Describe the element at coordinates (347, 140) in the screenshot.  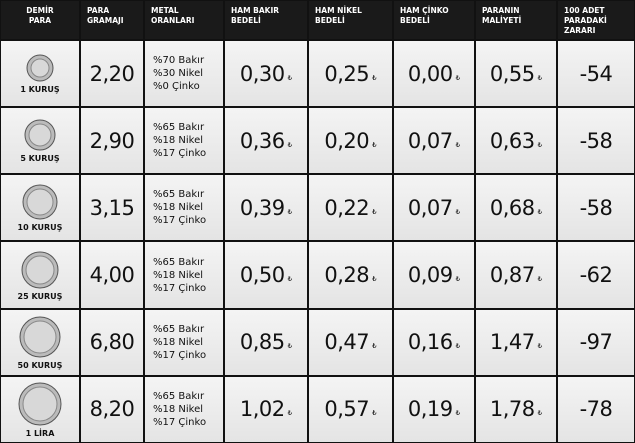
I see `nickel-value: 0,20` at that location.